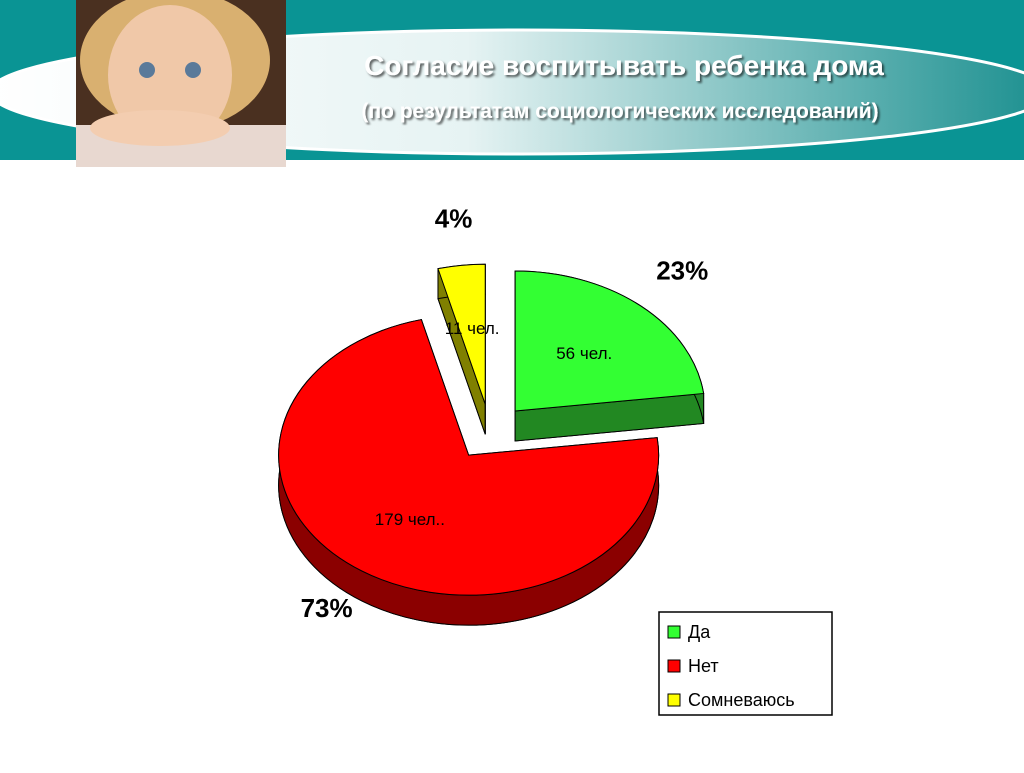 The height and width of the screenshot is (773, 1024). I want to click on legend: Да Нет Сомневаюсь, so click(745, 663).